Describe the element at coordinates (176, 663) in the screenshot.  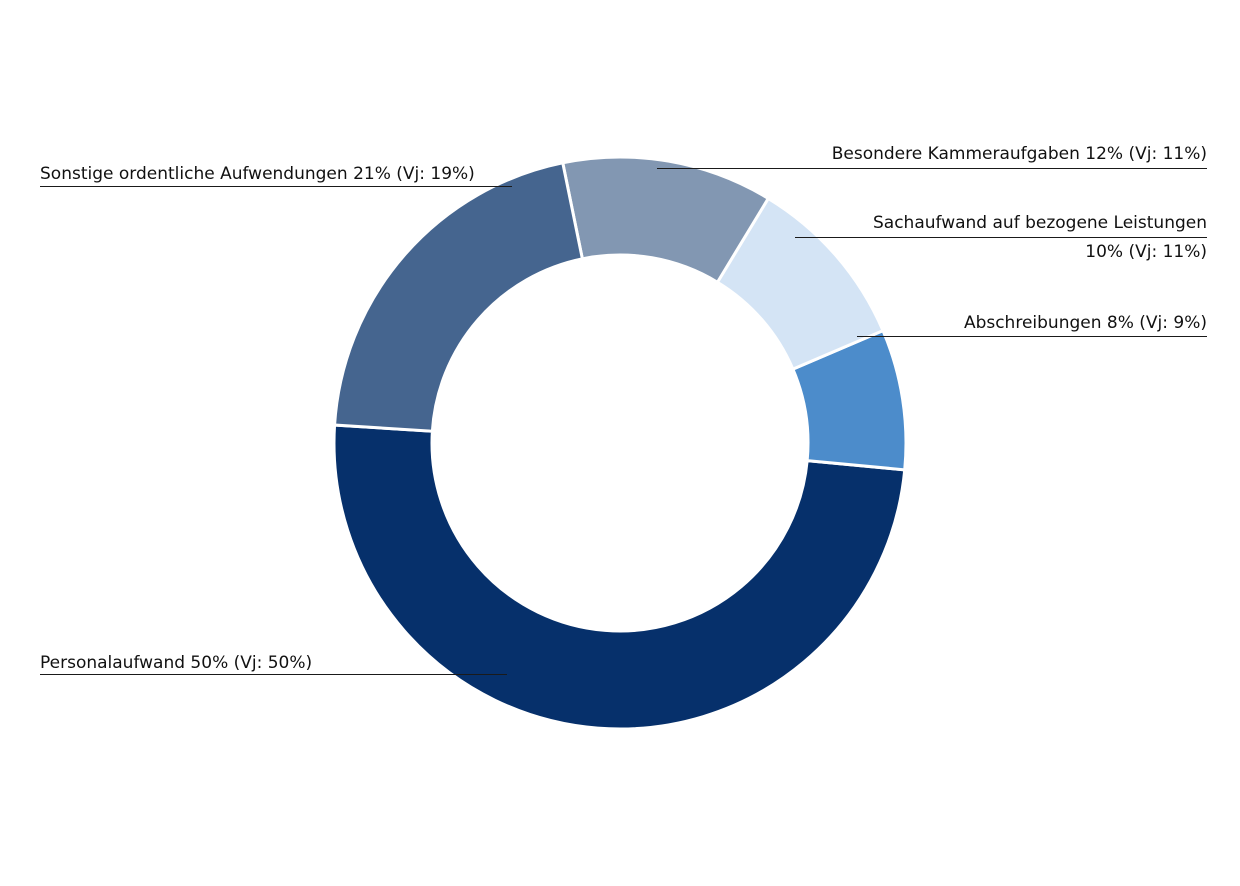
I see `label-personal: Personalaufwand 50% (Vj: 50%)` at that location.